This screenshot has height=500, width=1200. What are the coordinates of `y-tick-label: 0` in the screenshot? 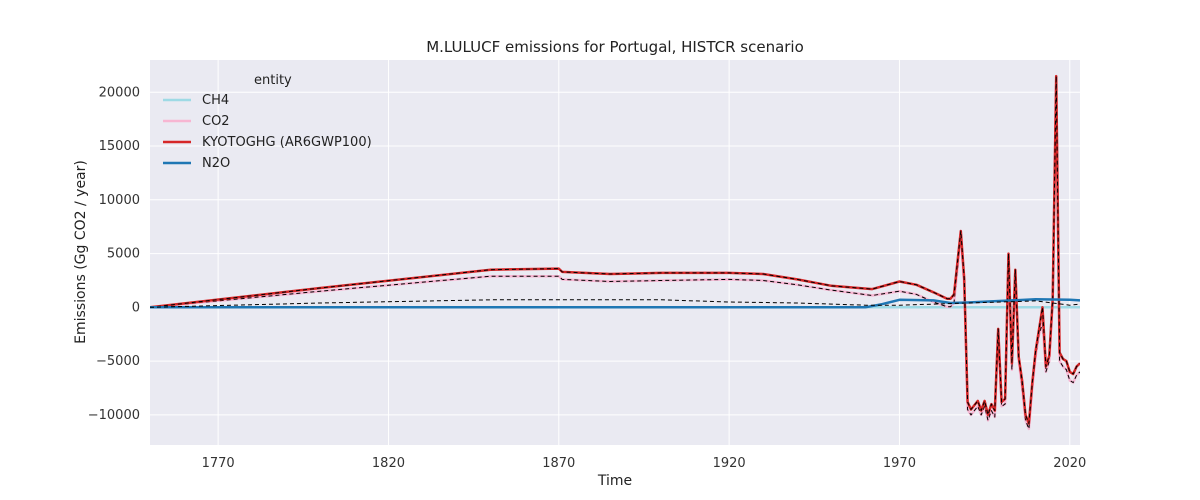 It's located at (136, 307).